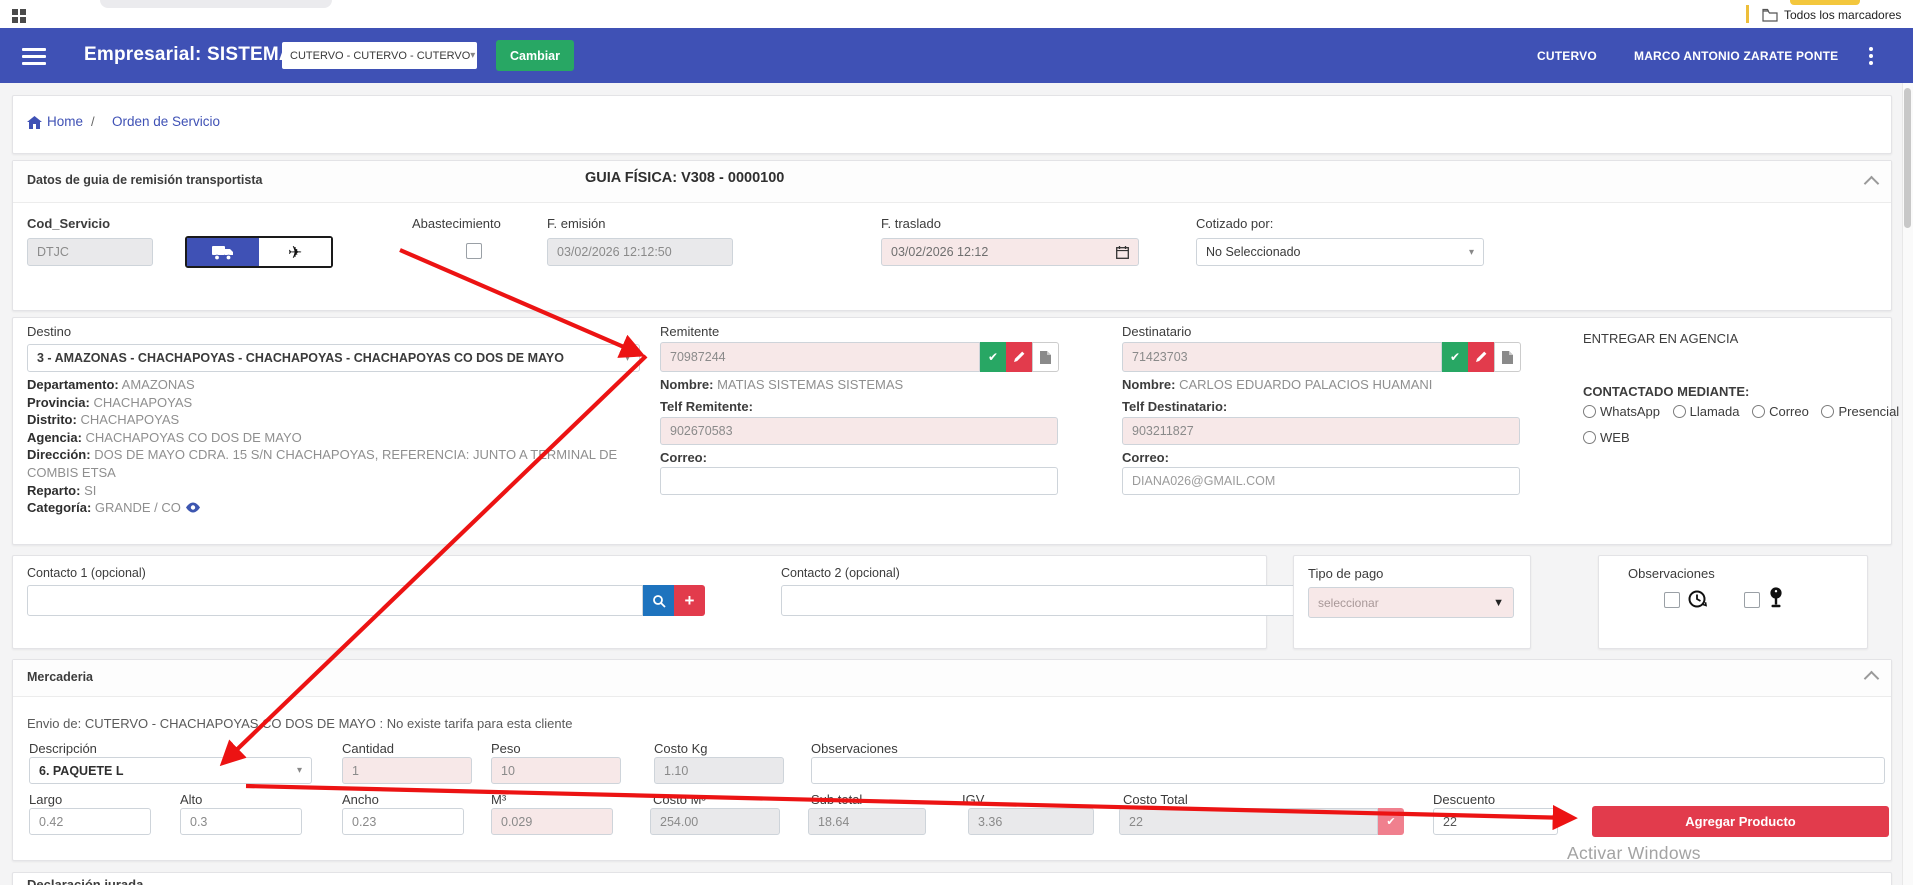  What do you see at coordinates (782, 384) in the screenshot?
I see `remitente-nombre: Nombre: MATIAS SISTEMAS SISTEMAS` at bounding box center [782, 384].